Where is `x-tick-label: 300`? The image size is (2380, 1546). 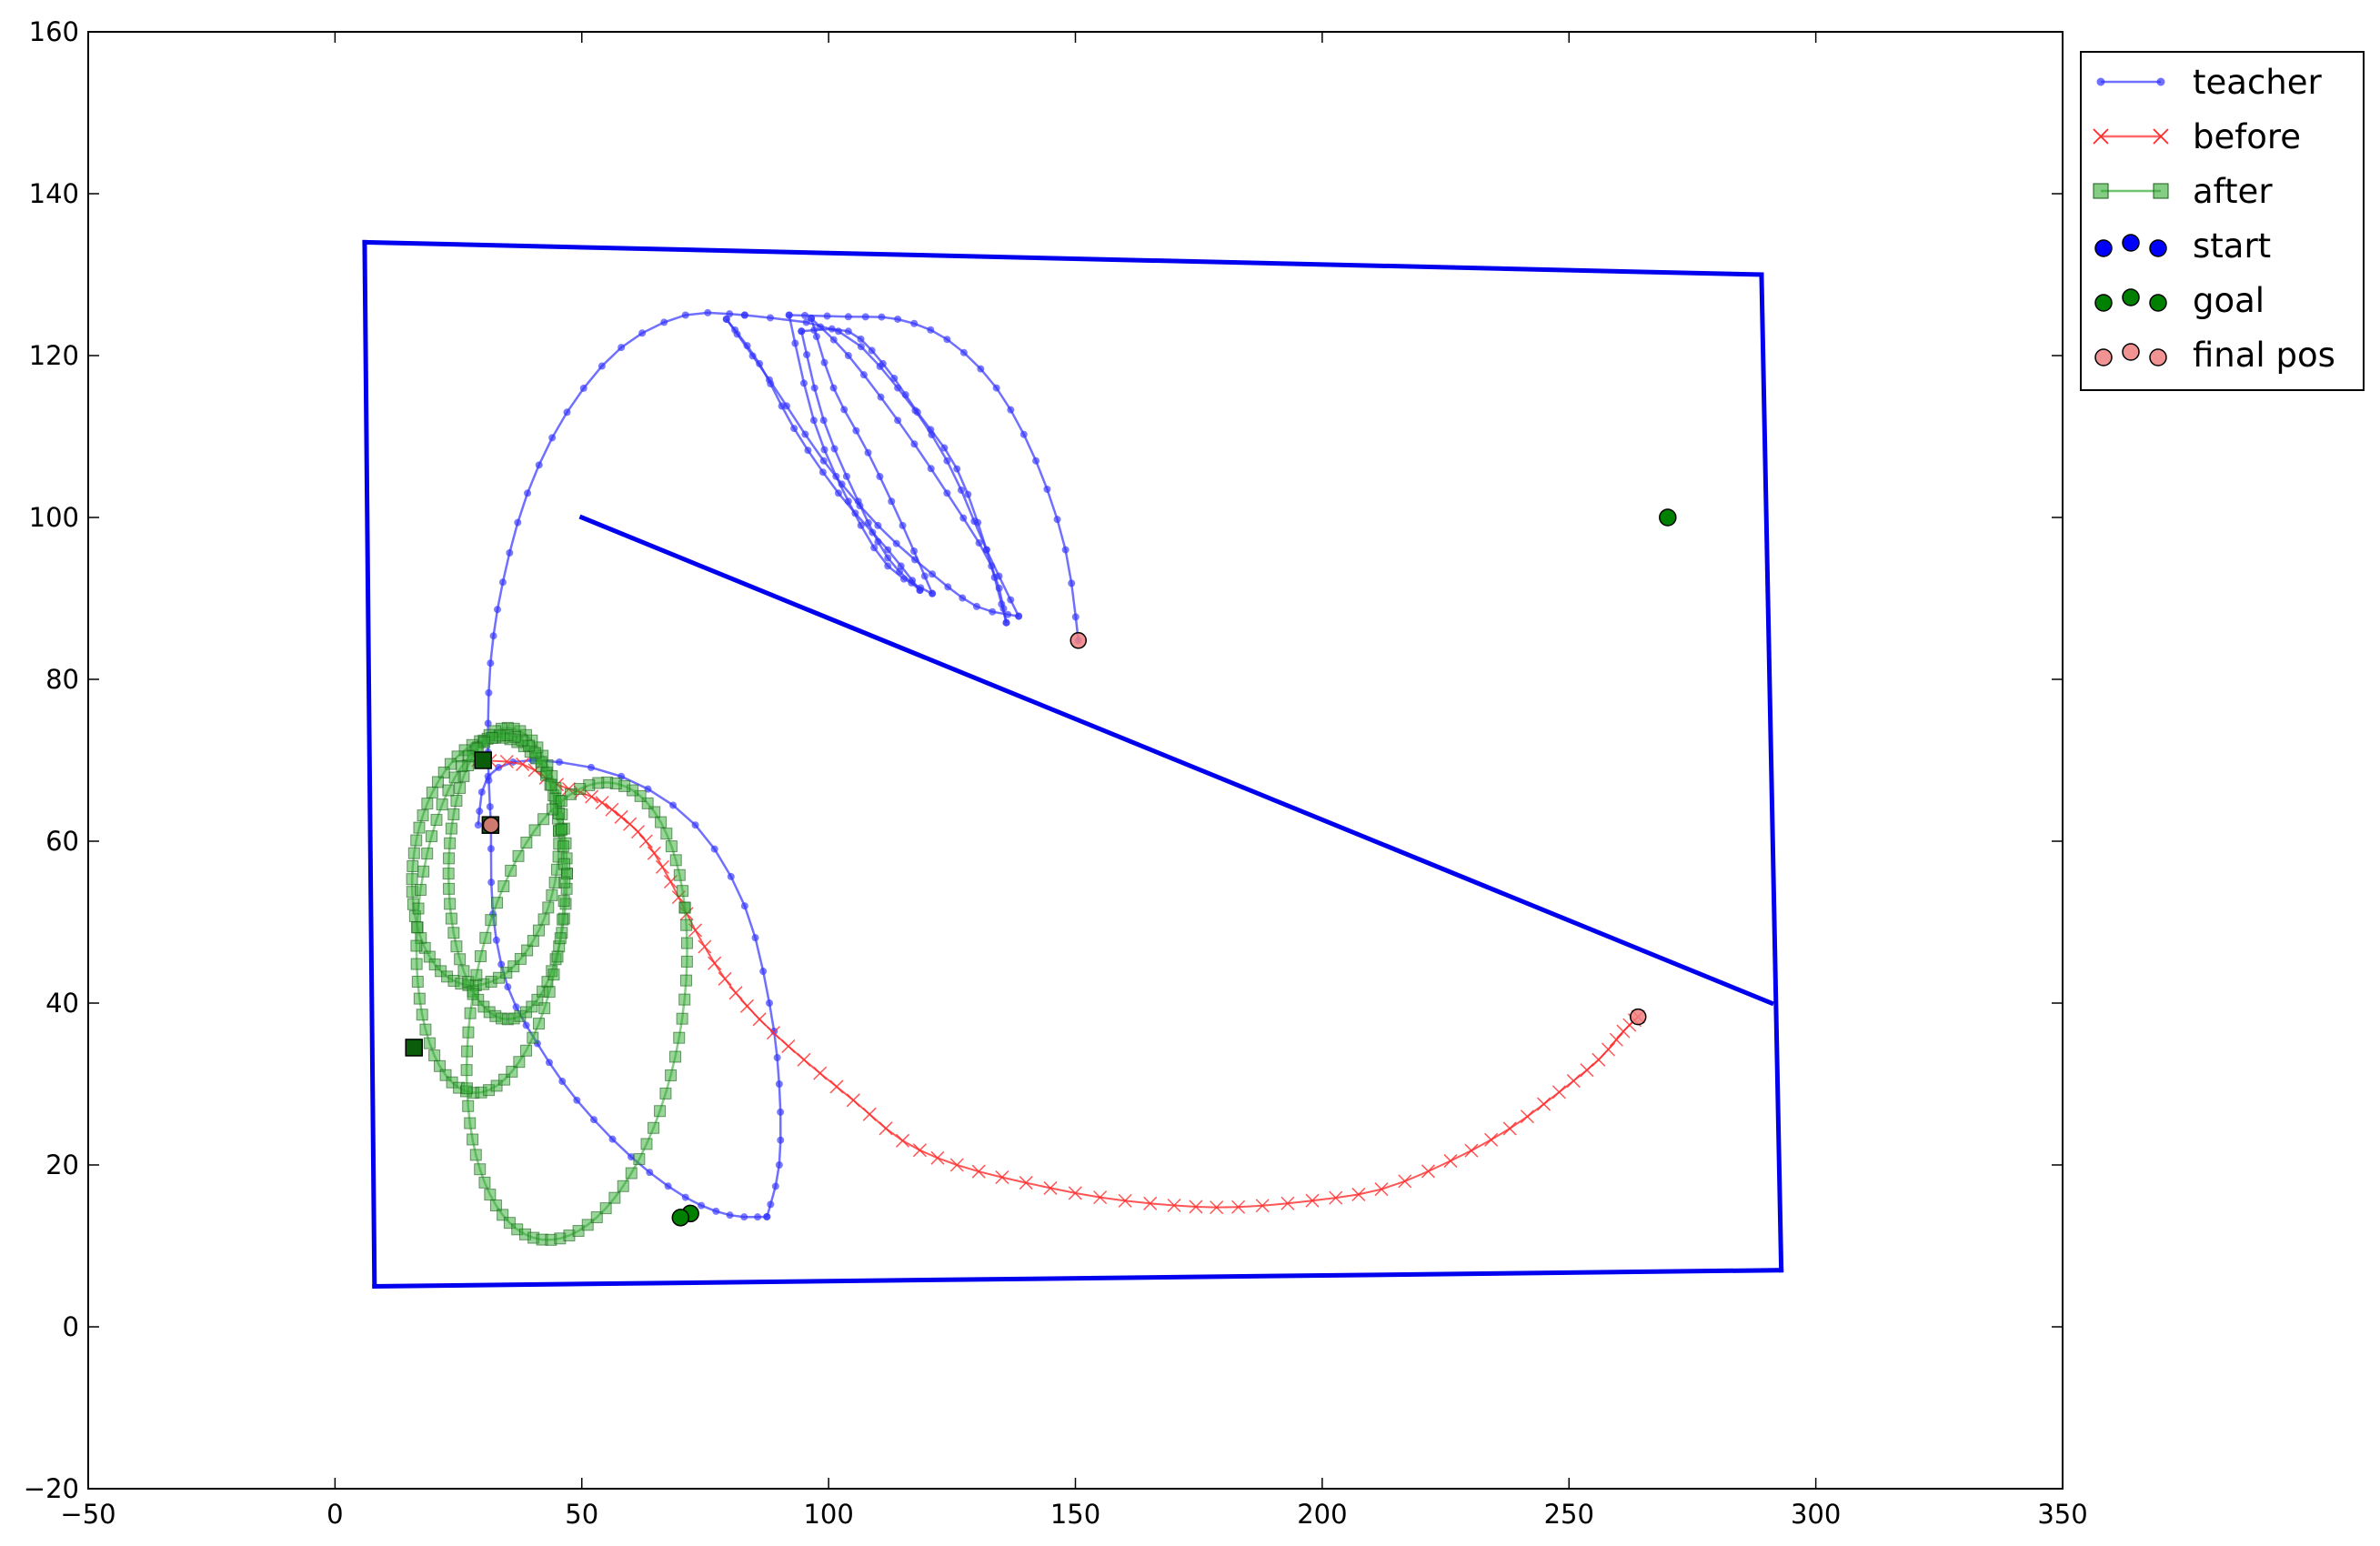 x-tick-label: 300 is located at coordinates (1816, 1514).